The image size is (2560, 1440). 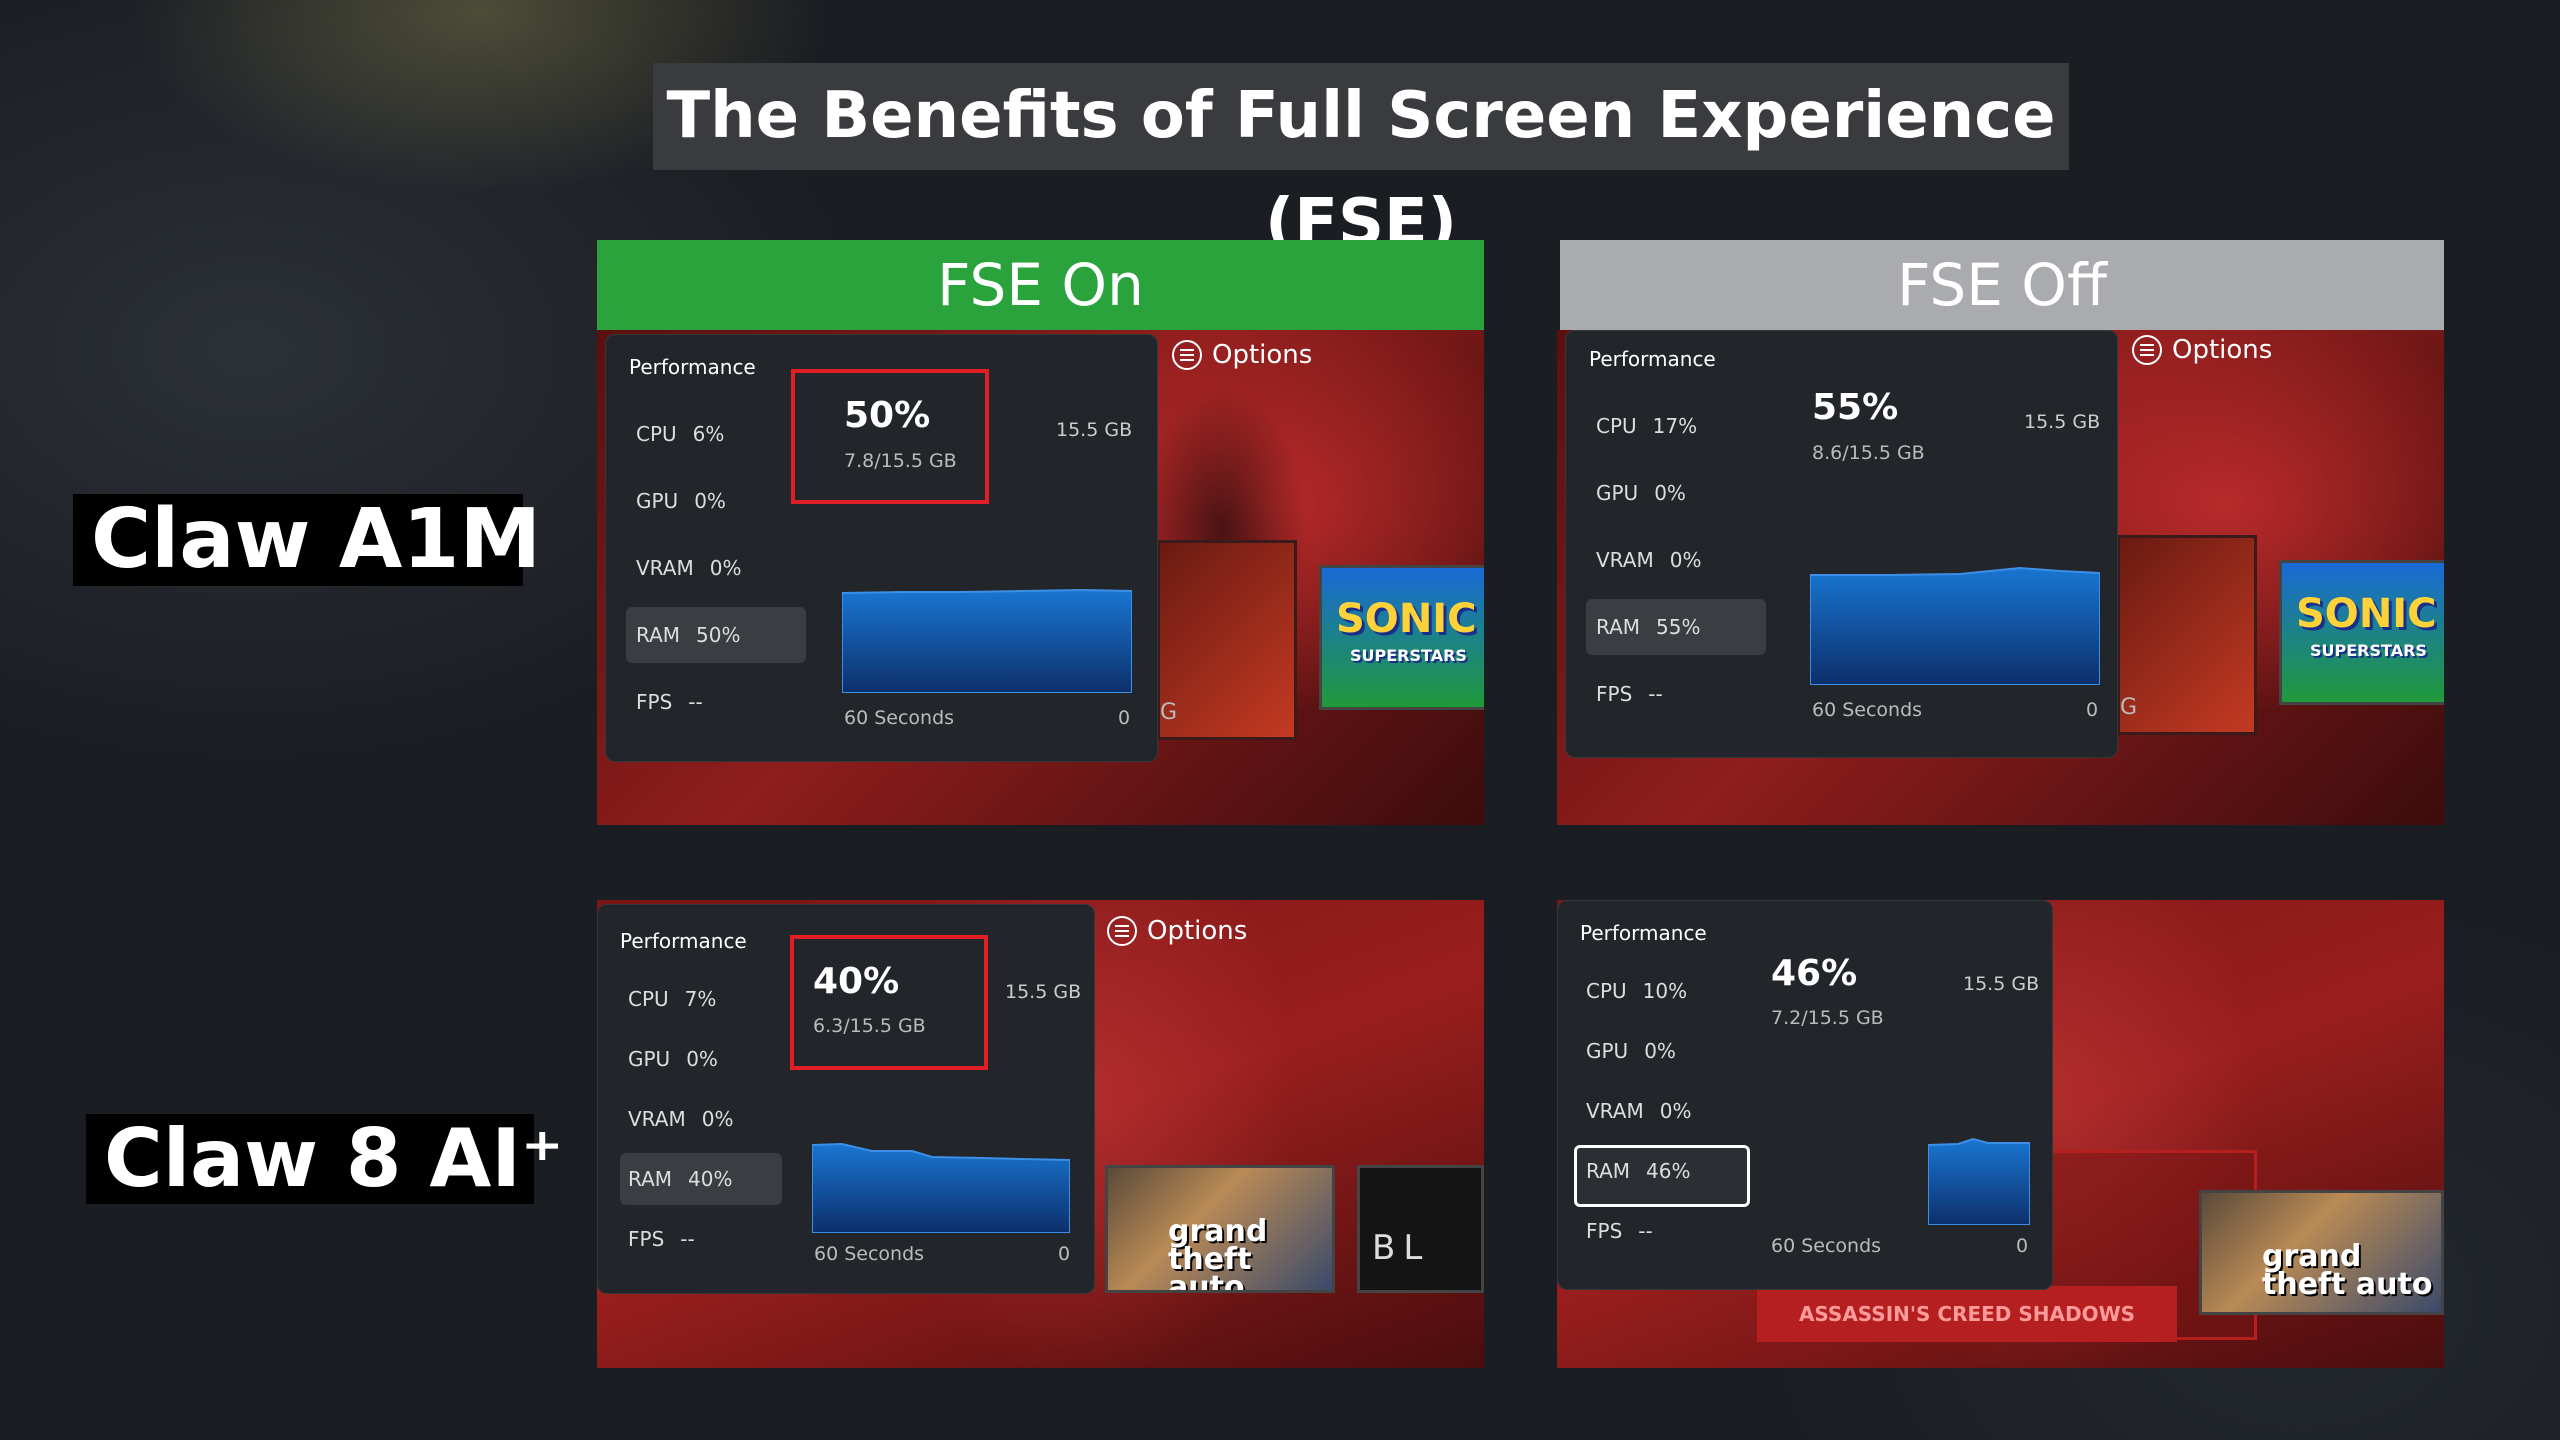 What do you see at coordinates (1827, 1018) in the screenshot?
I see `ram-usage: 7.2/15.5 GB` at bounding box center [1827, 1018].